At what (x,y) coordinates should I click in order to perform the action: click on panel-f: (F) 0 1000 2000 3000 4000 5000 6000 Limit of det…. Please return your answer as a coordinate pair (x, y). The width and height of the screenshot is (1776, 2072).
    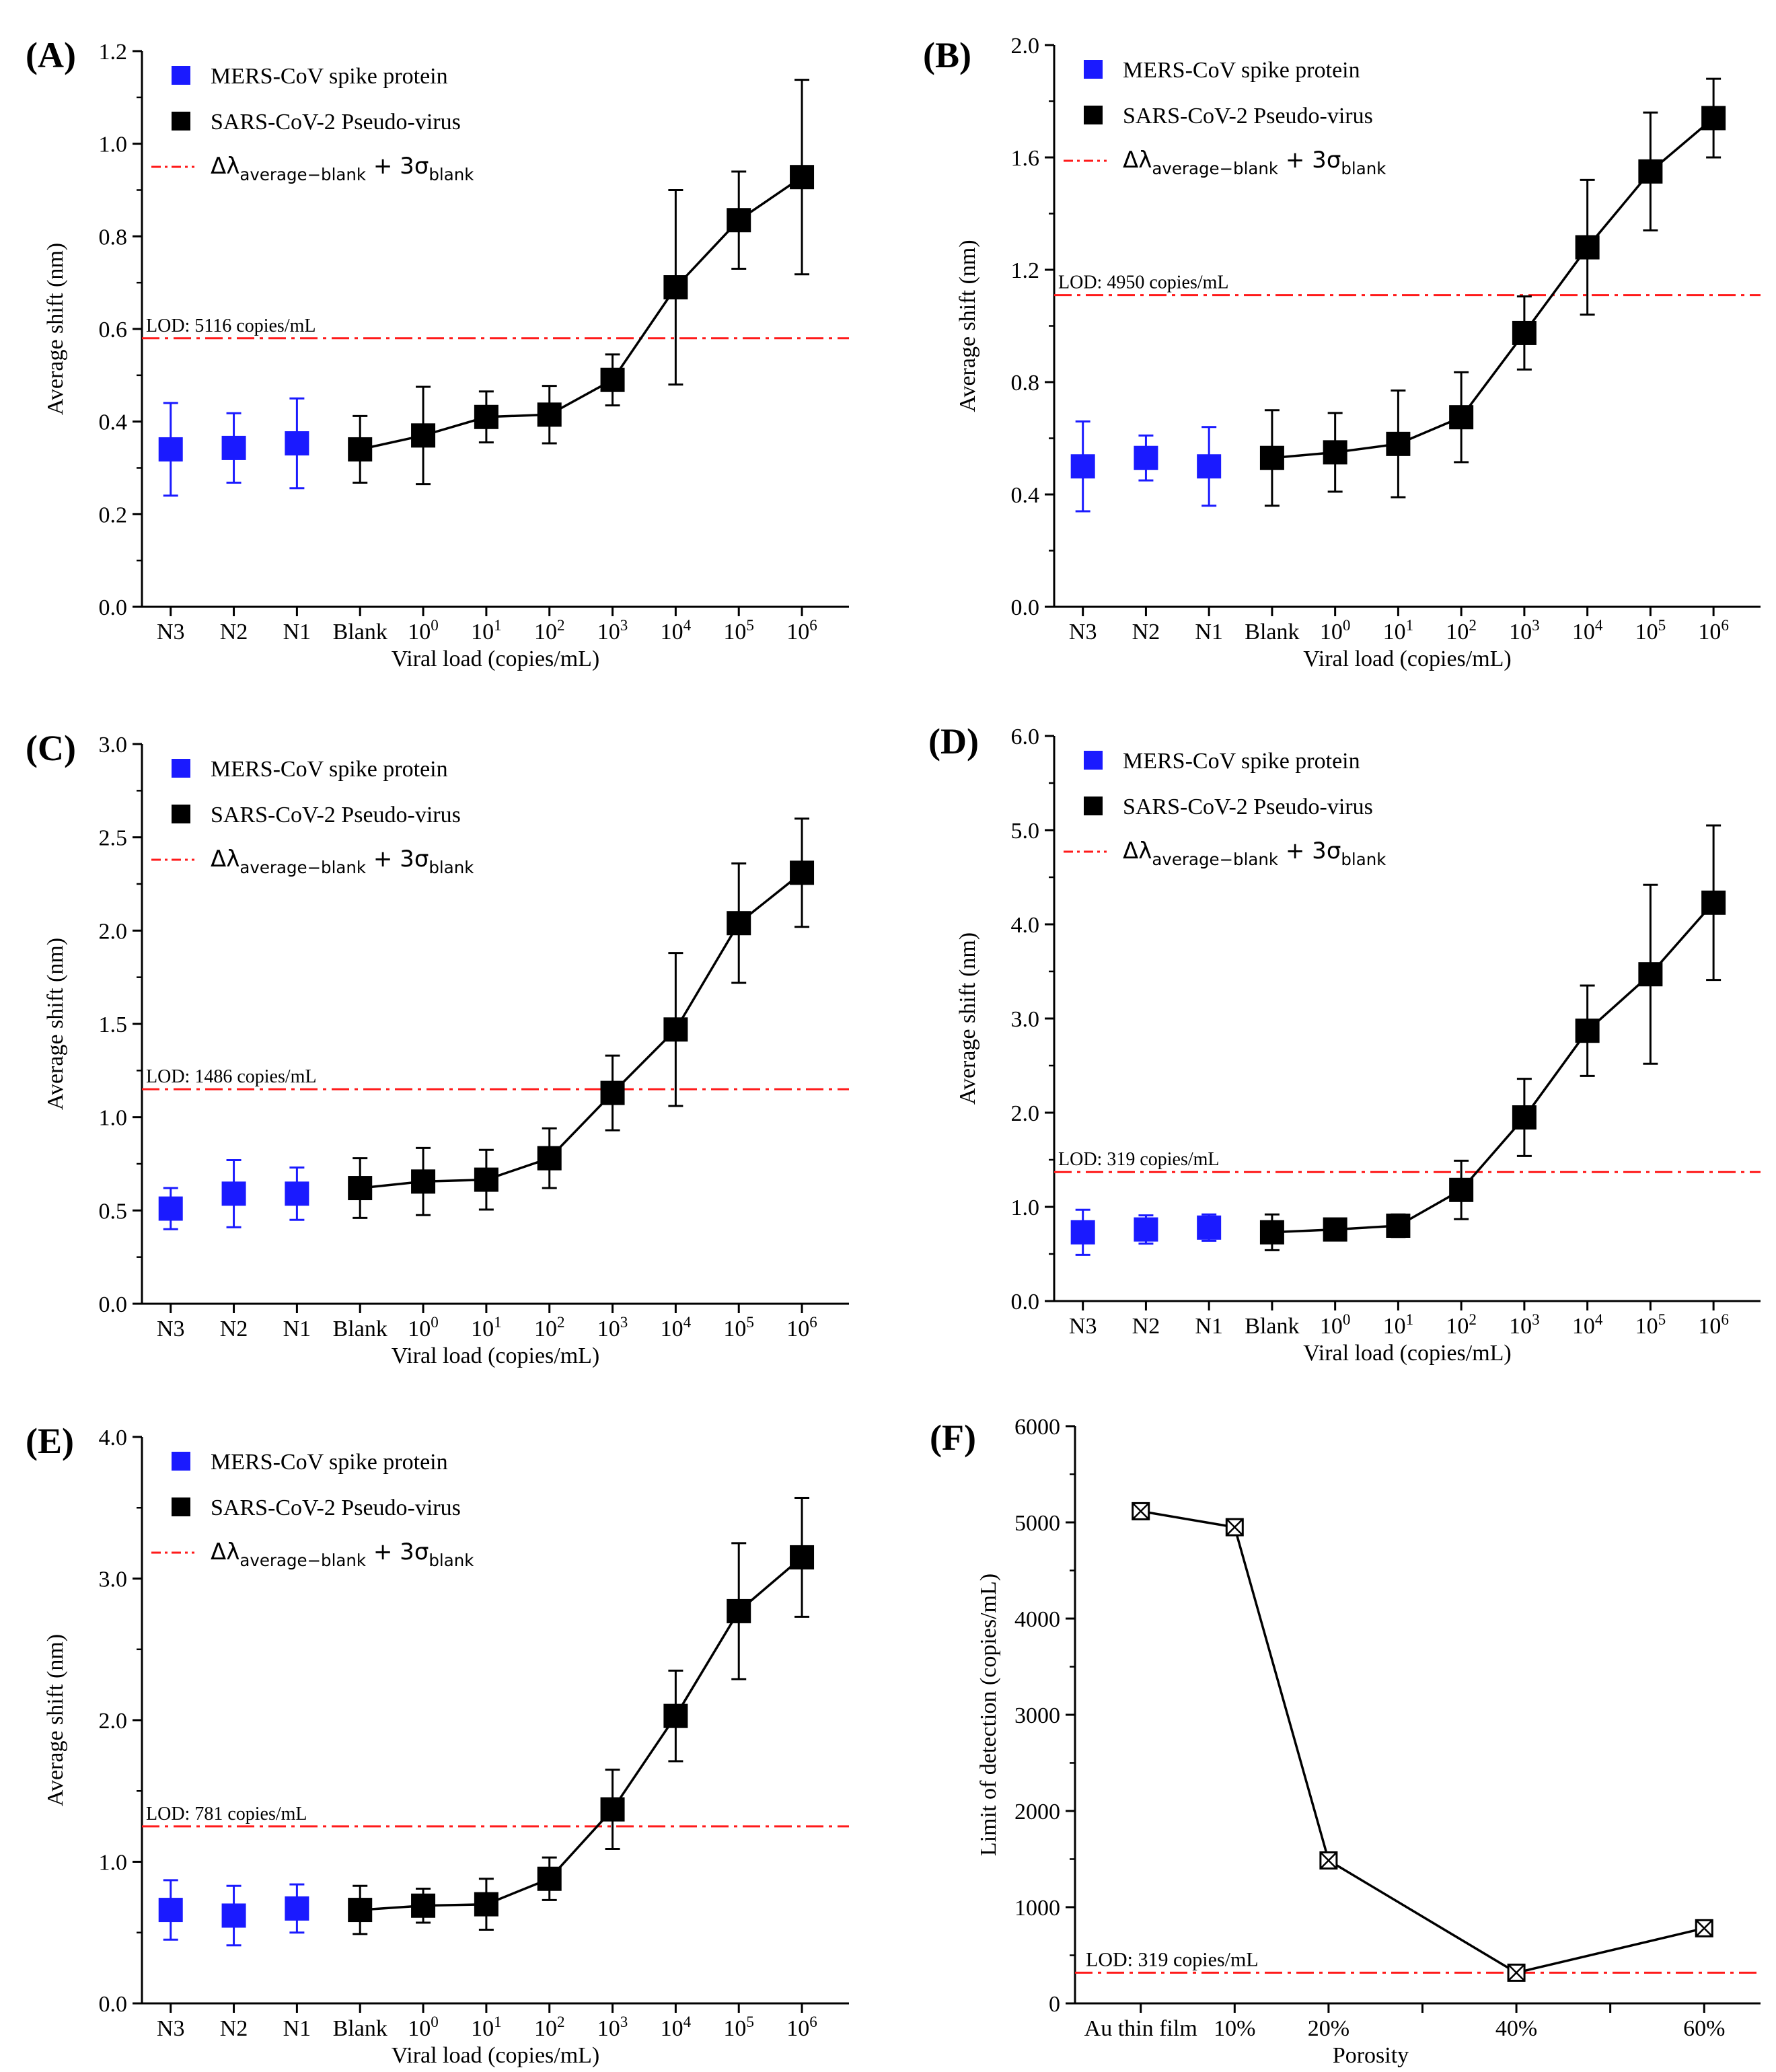
    Looking at the image, I should click on (1345, 1741).